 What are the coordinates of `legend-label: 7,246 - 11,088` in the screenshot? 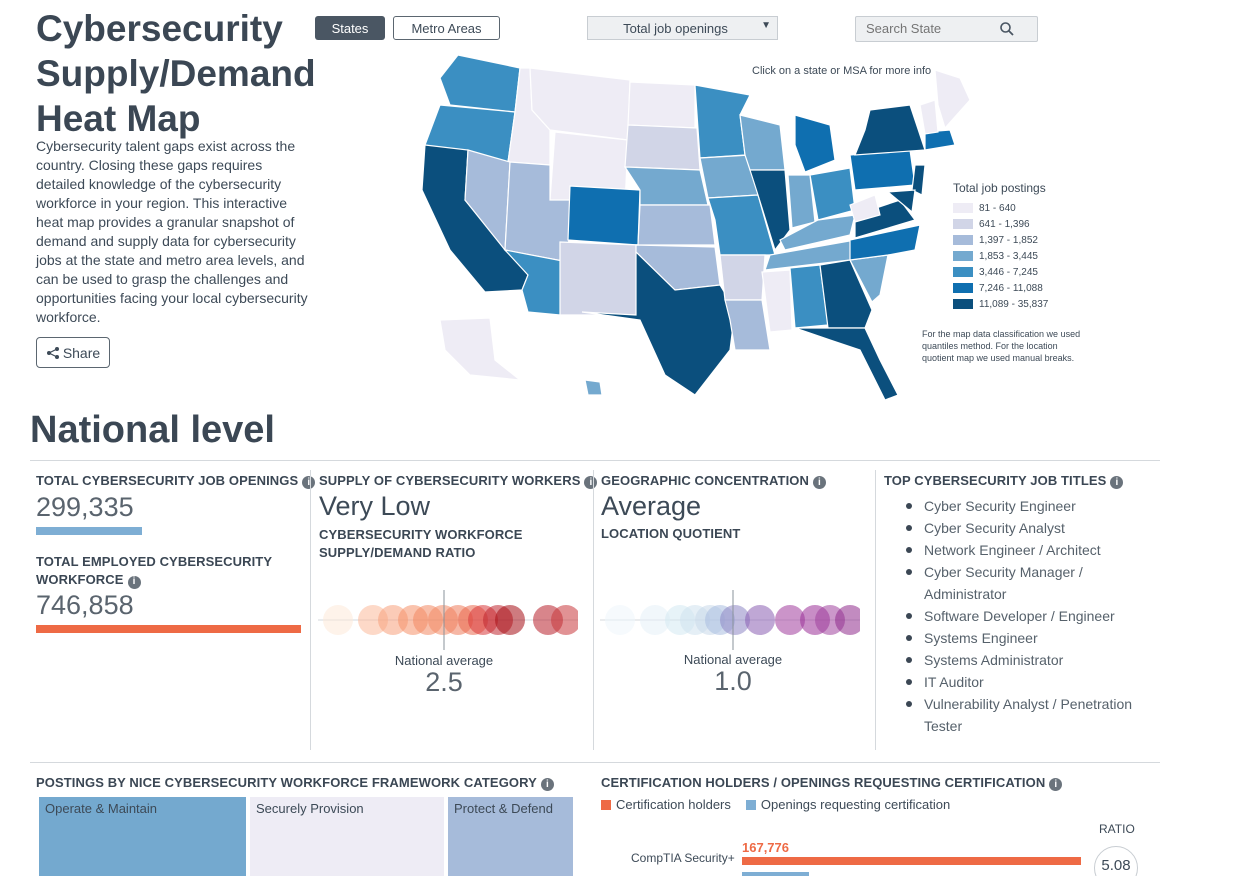 It's located at (1011, 288).